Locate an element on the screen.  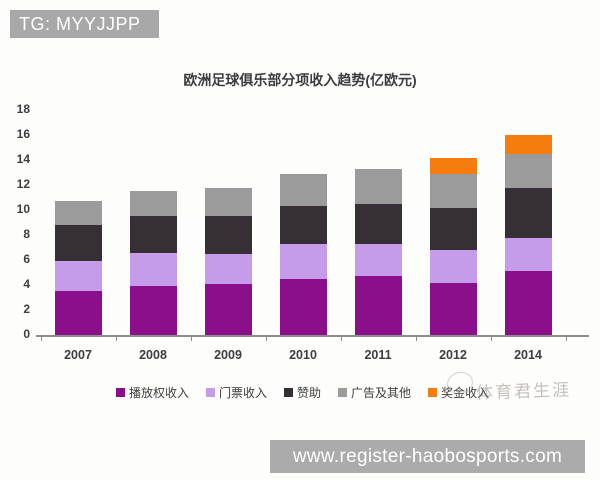
legend-item-赞助: 赞助 is located at coordinates (302, 392).